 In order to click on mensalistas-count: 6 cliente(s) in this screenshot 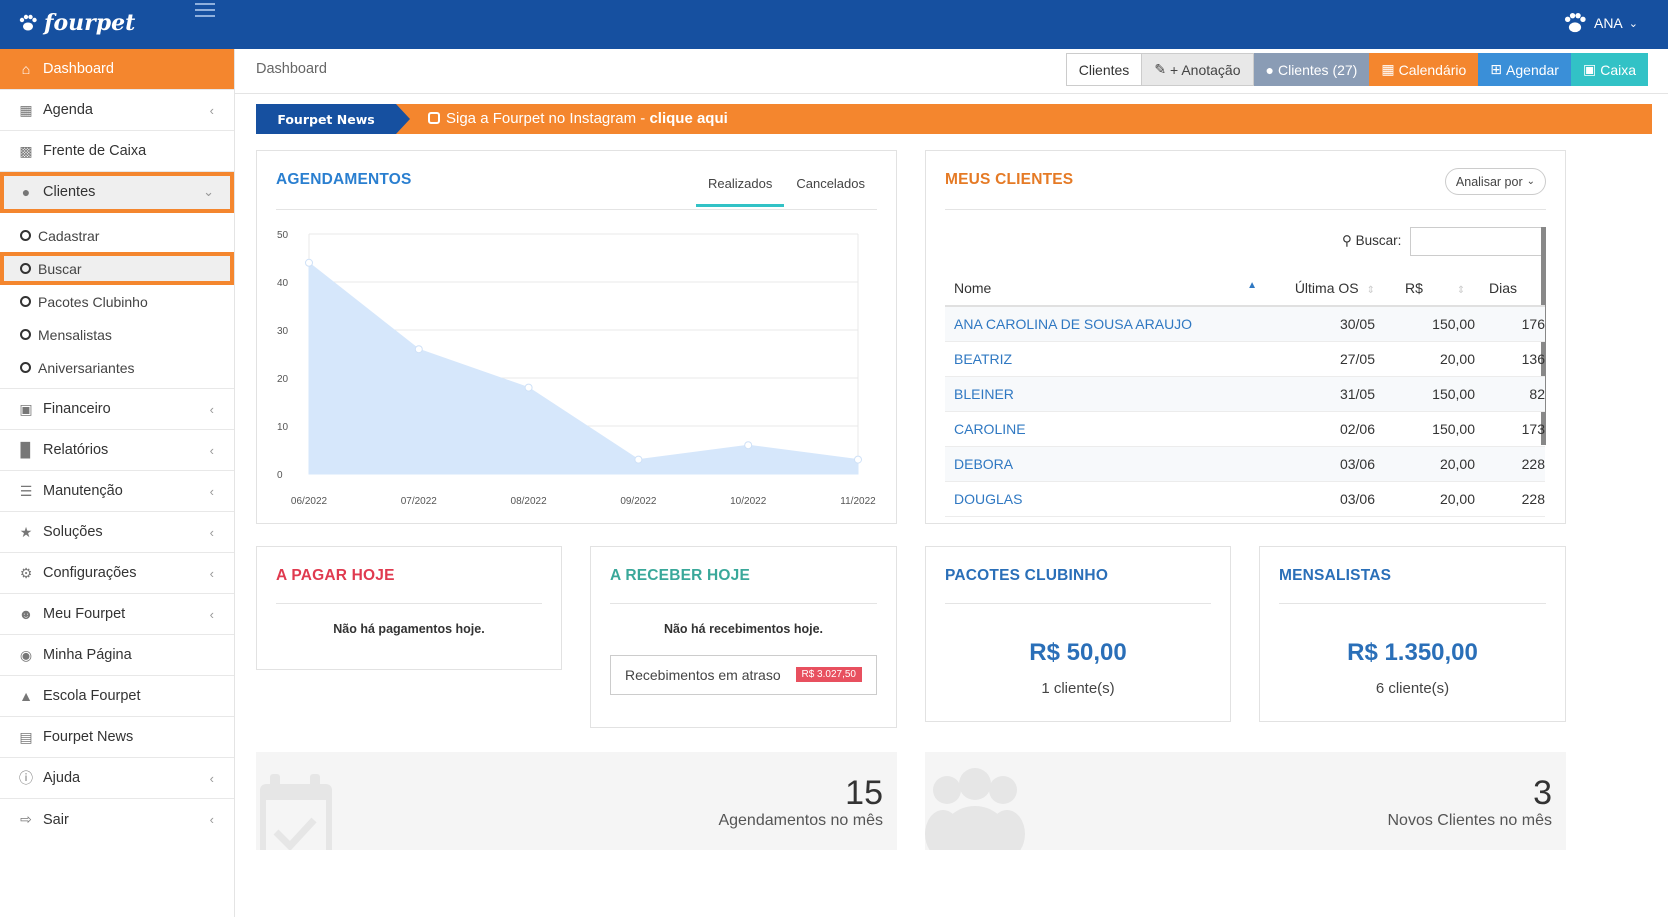, I will do `click(1412, 688)`.